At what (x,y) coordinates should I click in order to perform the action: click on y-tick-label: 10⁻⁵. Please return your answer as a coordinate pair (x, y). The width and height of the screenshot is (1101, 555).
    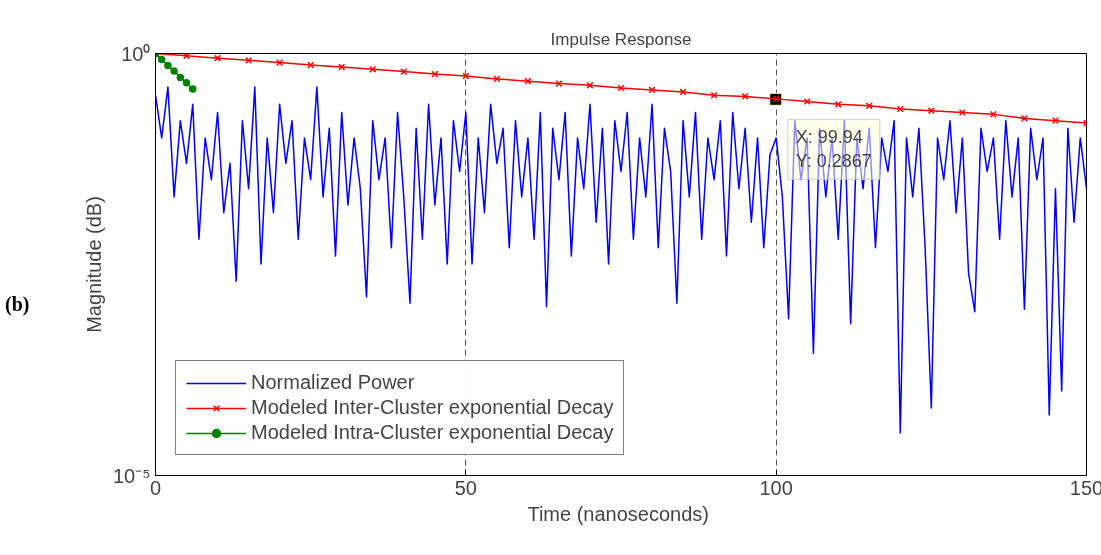
    Looking at the image, I should click on (131, 475).